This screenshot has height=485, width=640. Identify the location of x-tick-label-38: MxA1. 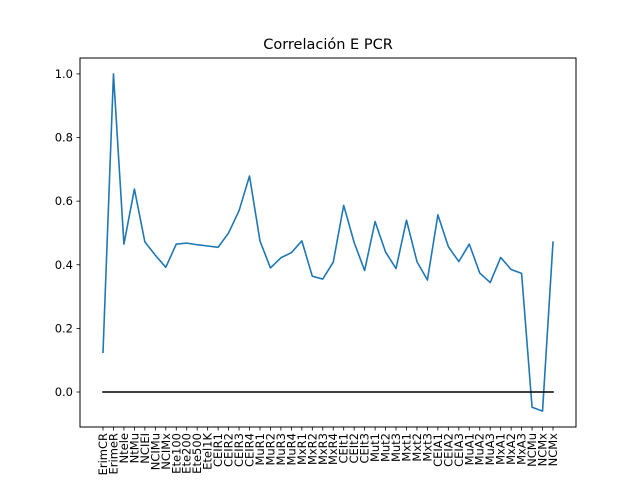
(501, 449).